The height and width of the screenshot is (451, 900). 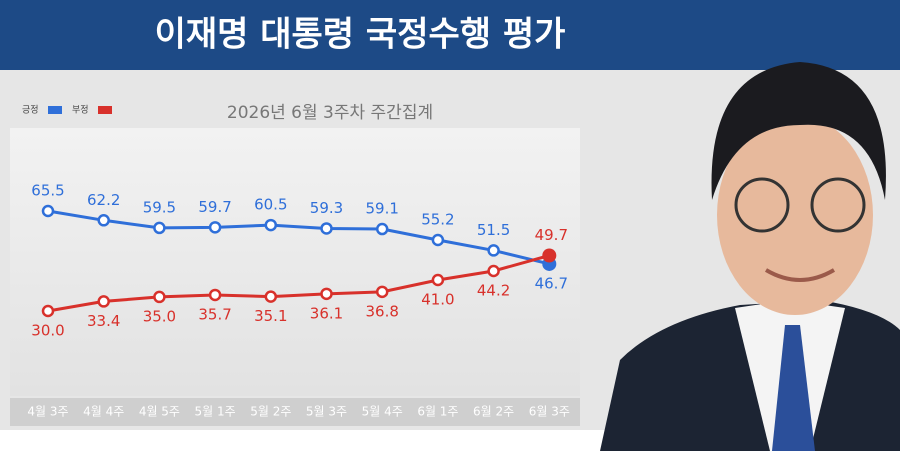 What do you see at coordinates (295, 412) in the screenshot?
I see `category-strip` at bounding box center [295, 412].